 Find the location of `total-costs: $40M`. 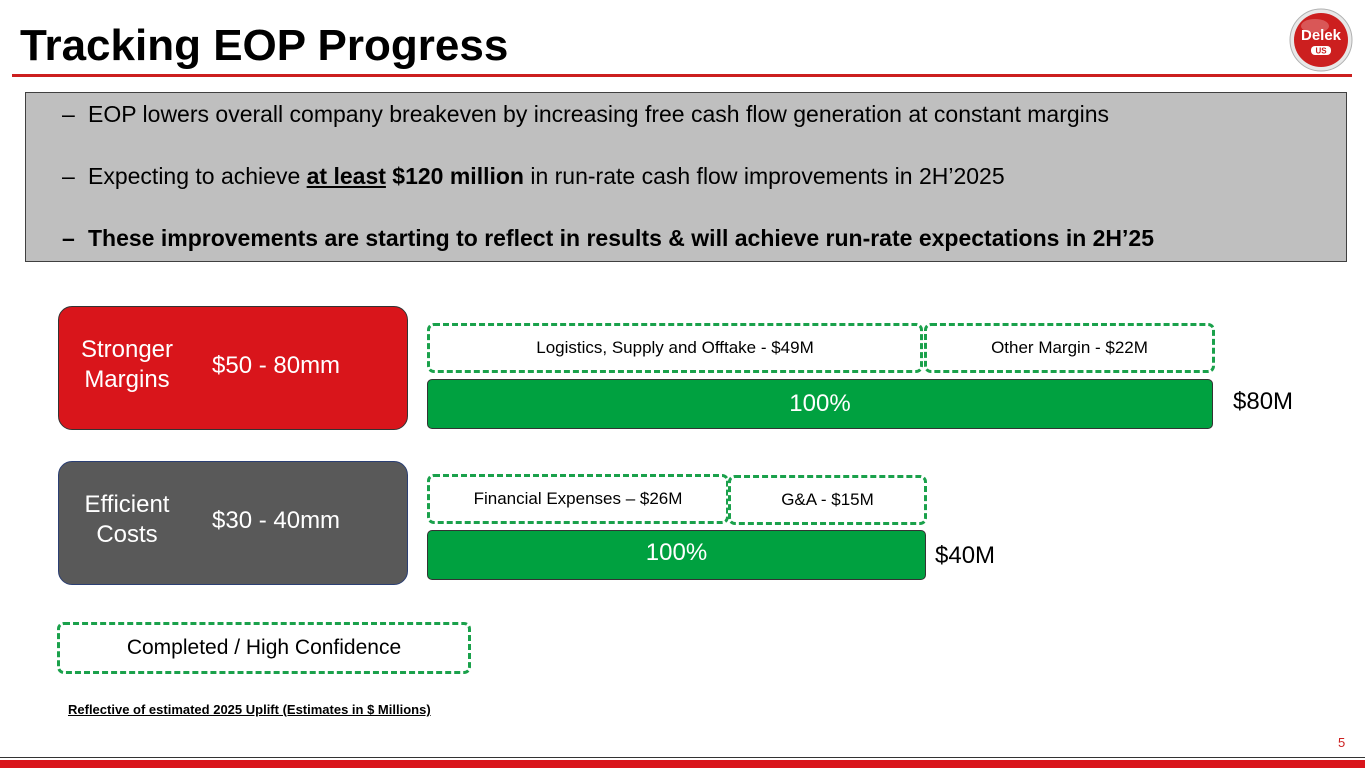

total-costs: $40M is located at coordinates (965, 555).